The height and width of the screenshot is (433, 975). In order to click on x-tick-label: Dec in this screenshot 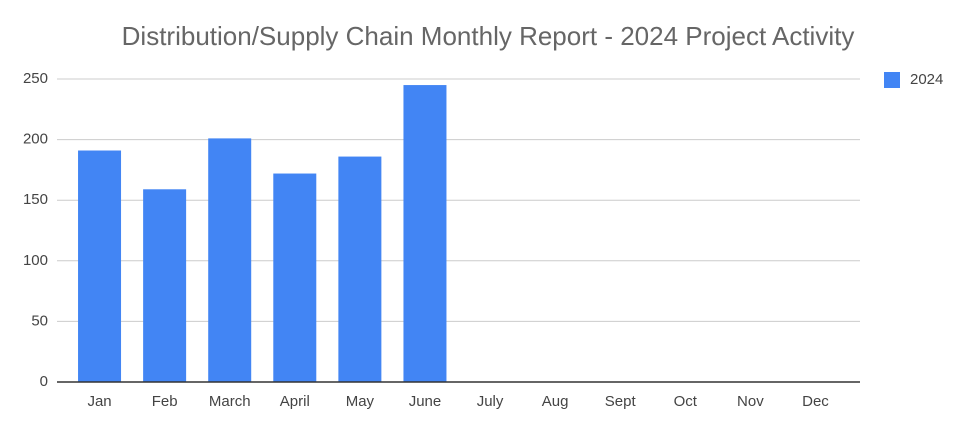, I will do `click(815, 401)`.